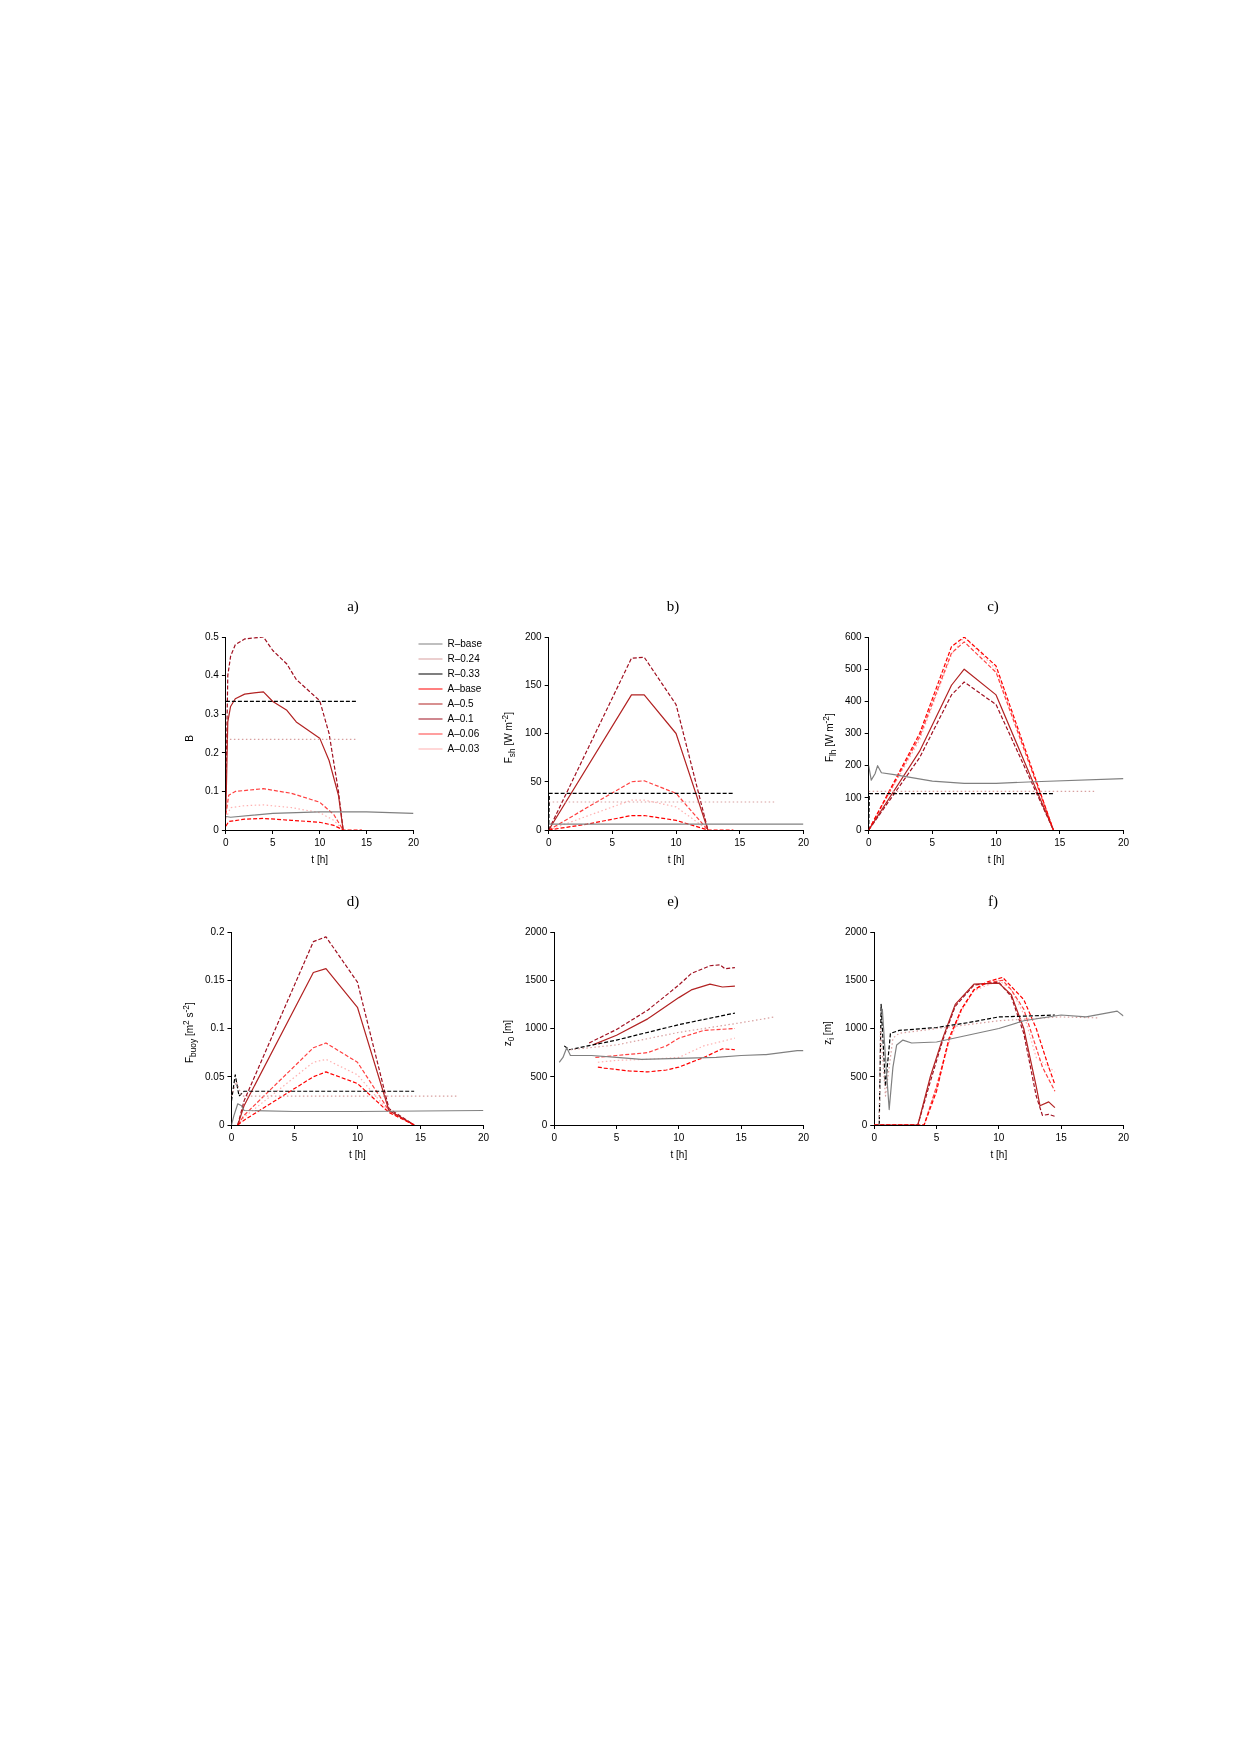 Image resolution: width=1240 pixels, height=1755 pixels. I want to click on legend-label: A–0.1, so click(461, 718).